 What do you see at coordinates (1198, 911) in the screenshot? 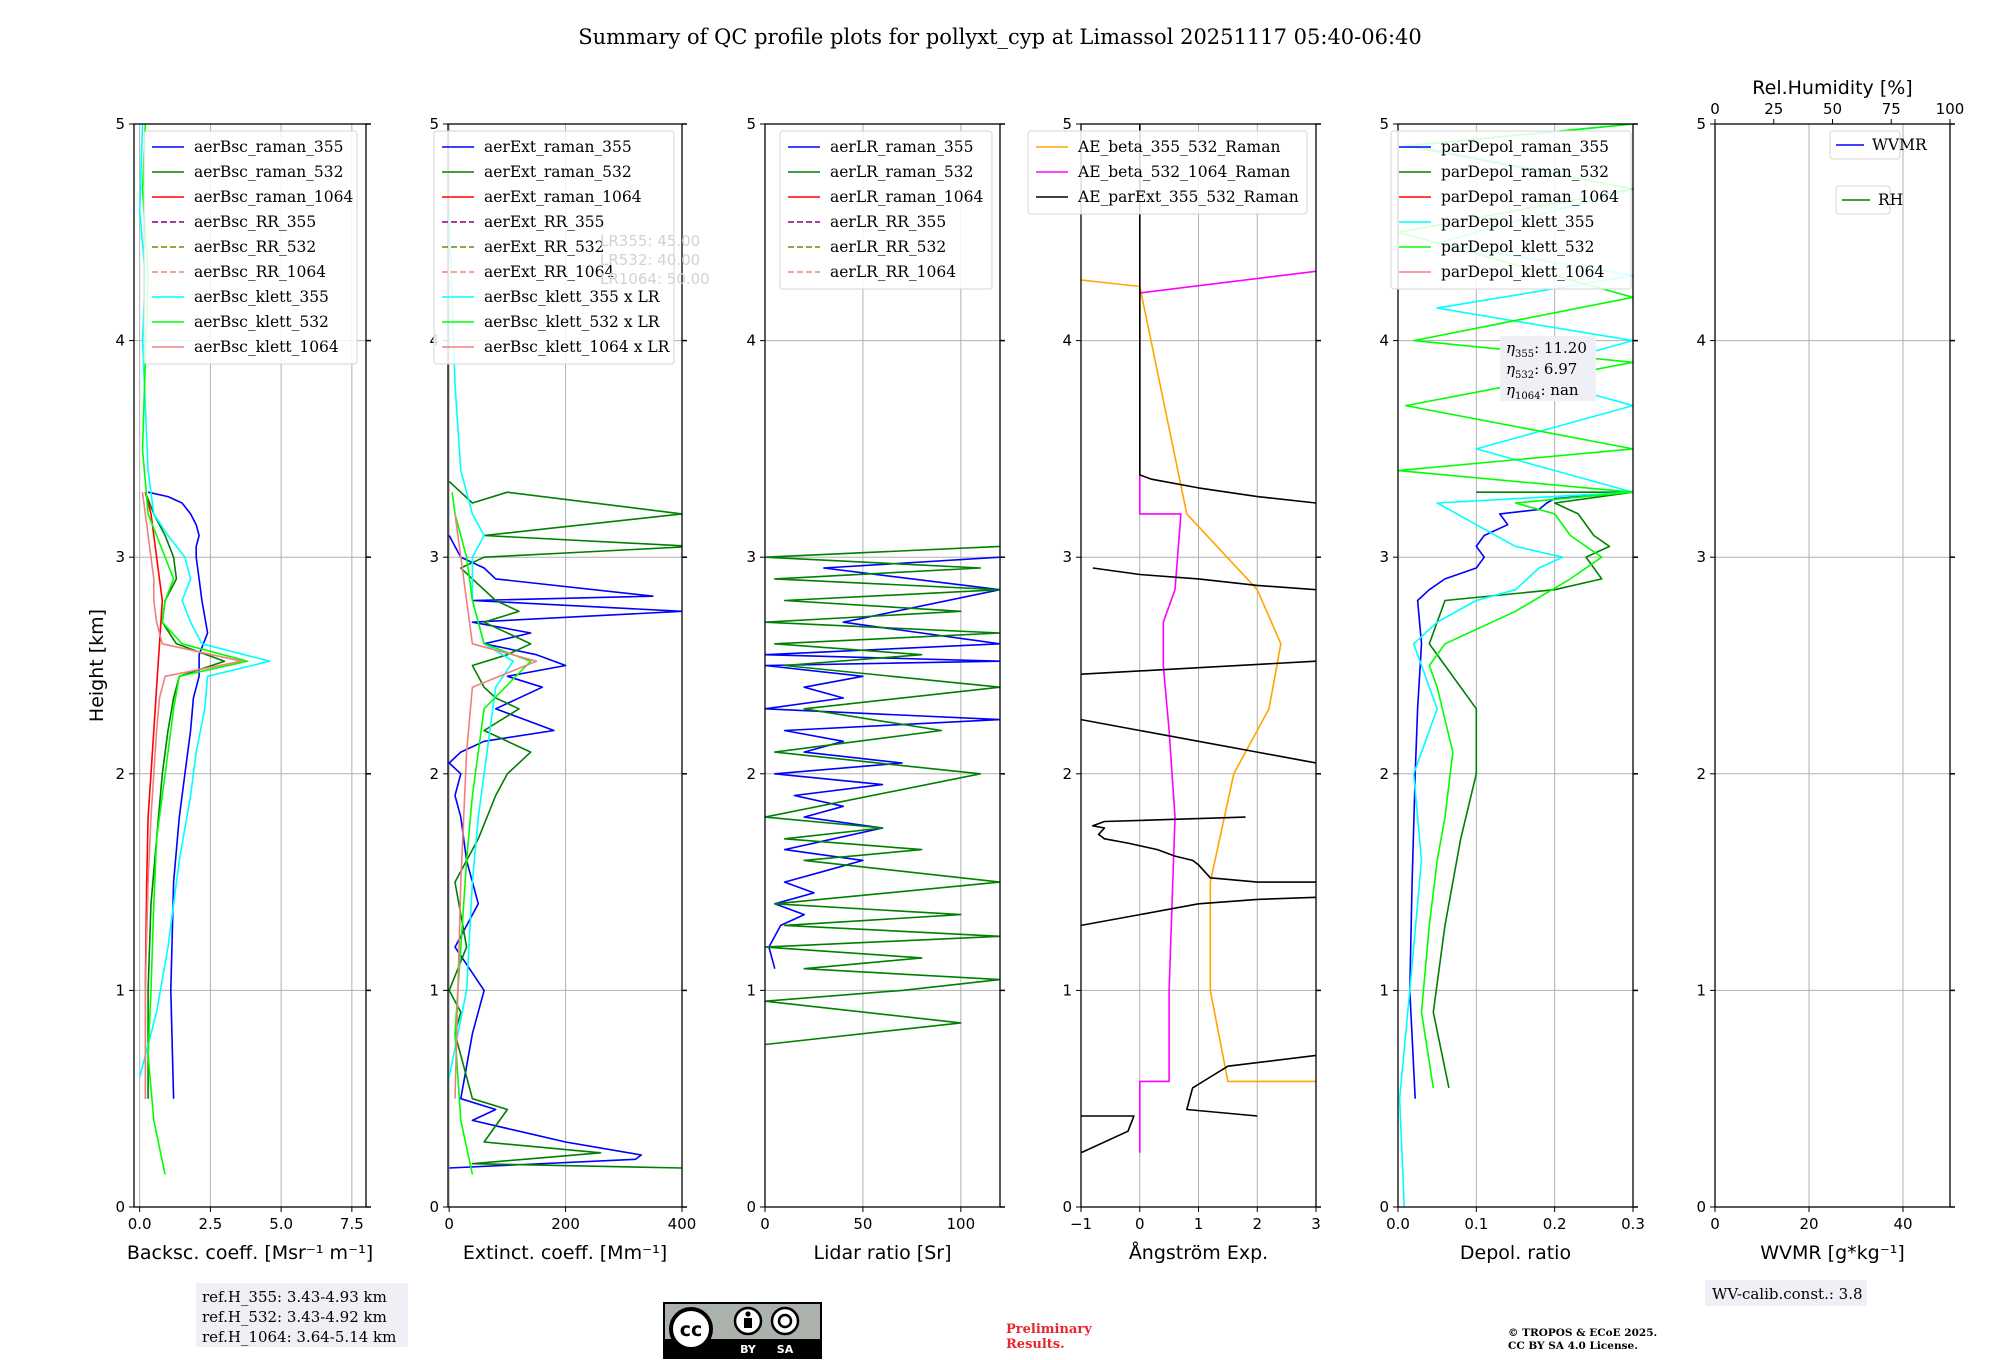
I see `series-line-AE_parExt_355_532_Raman_c` at bounding box center [1198, 911].